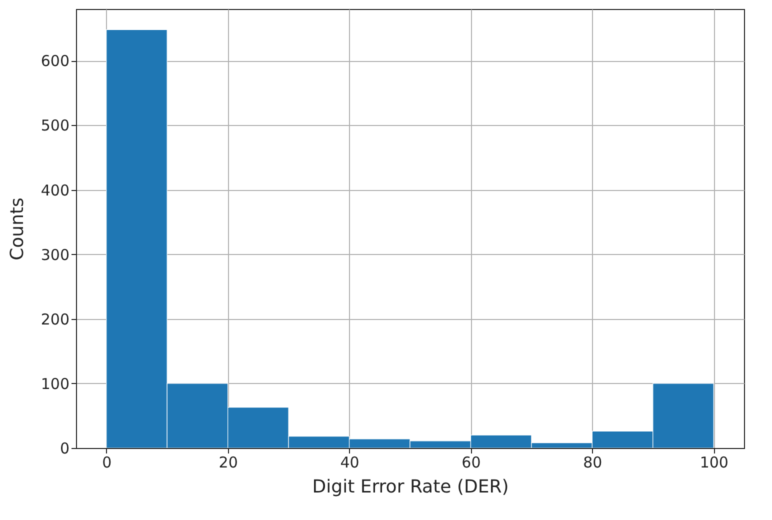 The height and width of the screenshot is (520, 772). What do you see at coordinates (55, 61) in the screenshot?
I see `y-tick-label: 600` at bounding box center [55, 61].